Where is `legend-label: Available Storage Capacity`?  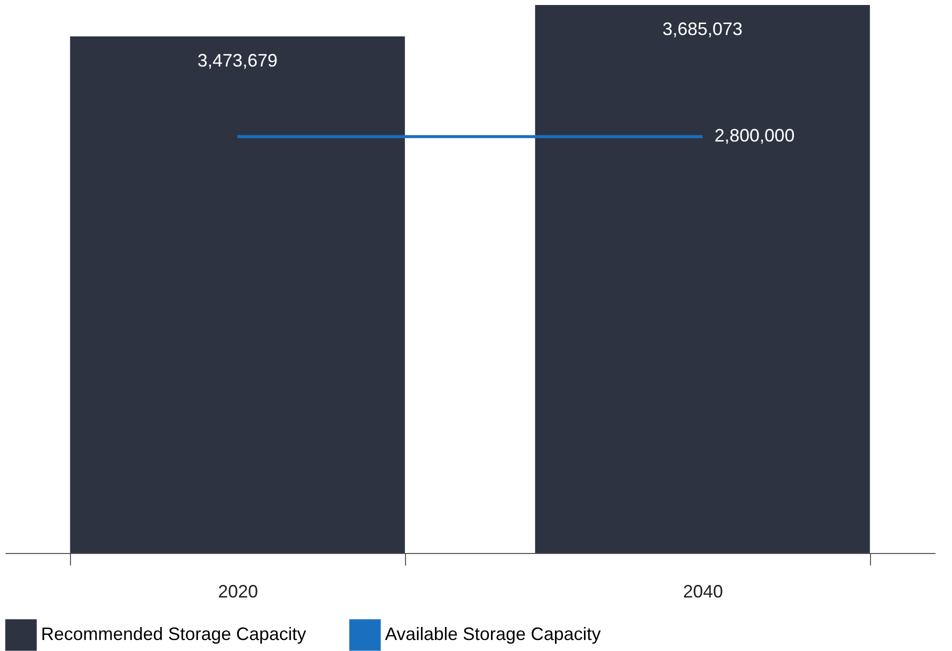 legend-label: Available Storage Capacity is located at coordinates (493, 634).